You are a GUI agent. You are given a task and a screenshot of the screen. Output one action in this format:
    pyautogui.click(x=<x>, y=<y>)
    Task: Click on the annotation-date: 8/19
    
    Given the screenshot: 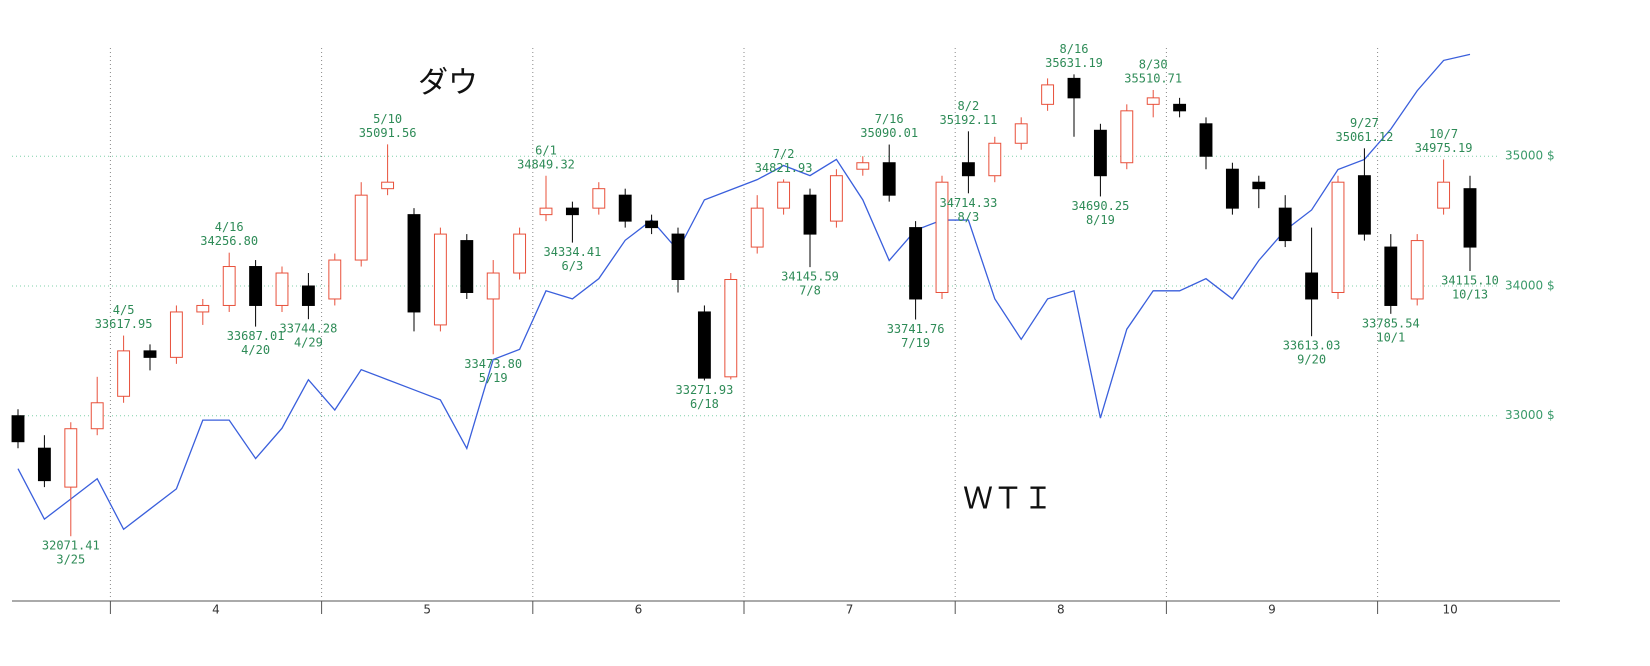 What is the action you would take?
    pyautogui.click(x=1100, y=220)
    